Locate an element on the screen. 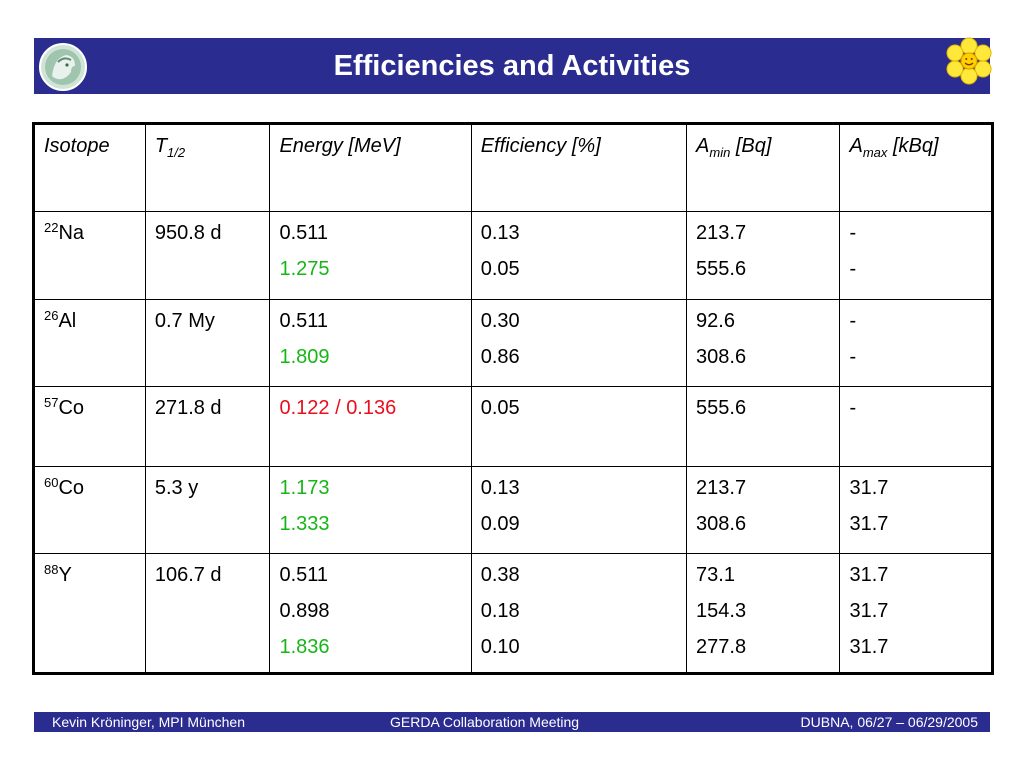 The height and width of the screenshot is (768, 1024). header-amin: Amin [Bq] is located at coordinates (763, 167).